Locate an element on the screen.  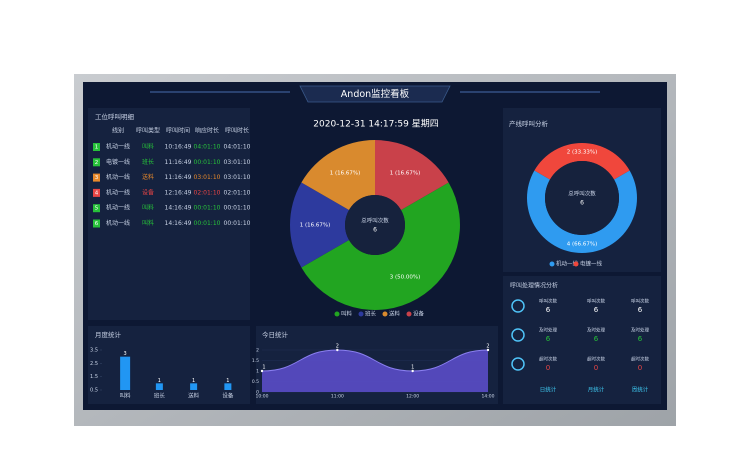
y-tick-label: 0.5 is located at coordinates (255, 382).